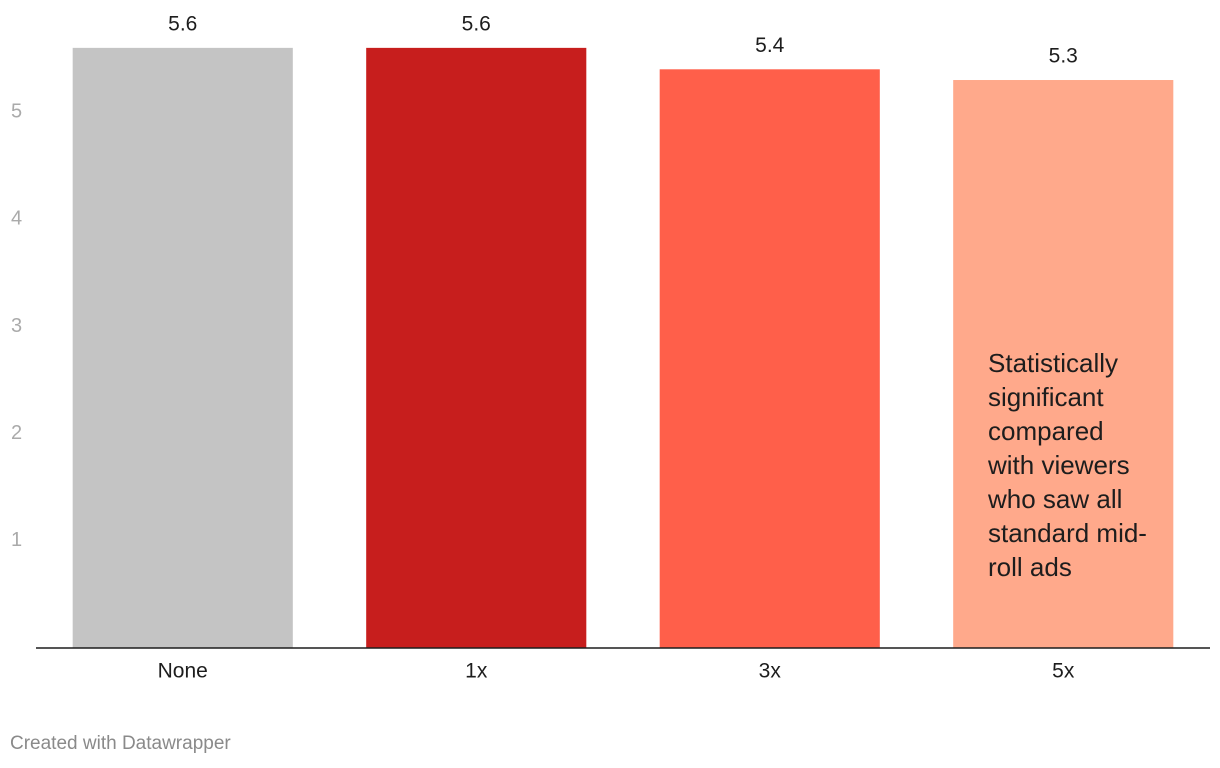 The height and width of the screenshot is (768, 1220). What do you see at coordinates (16, 219) in the screenshot?
I see `y-tick-label: 4` at bounding box center [16, 219].